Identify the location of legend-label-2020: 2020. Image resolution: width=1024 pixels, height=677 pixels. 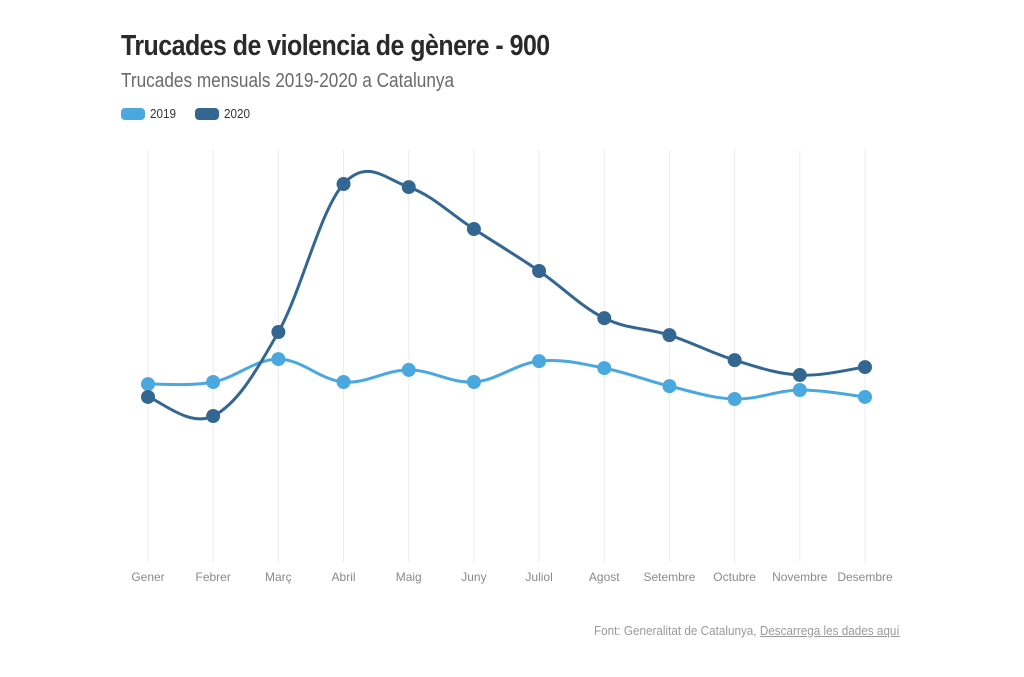
(236, 113).